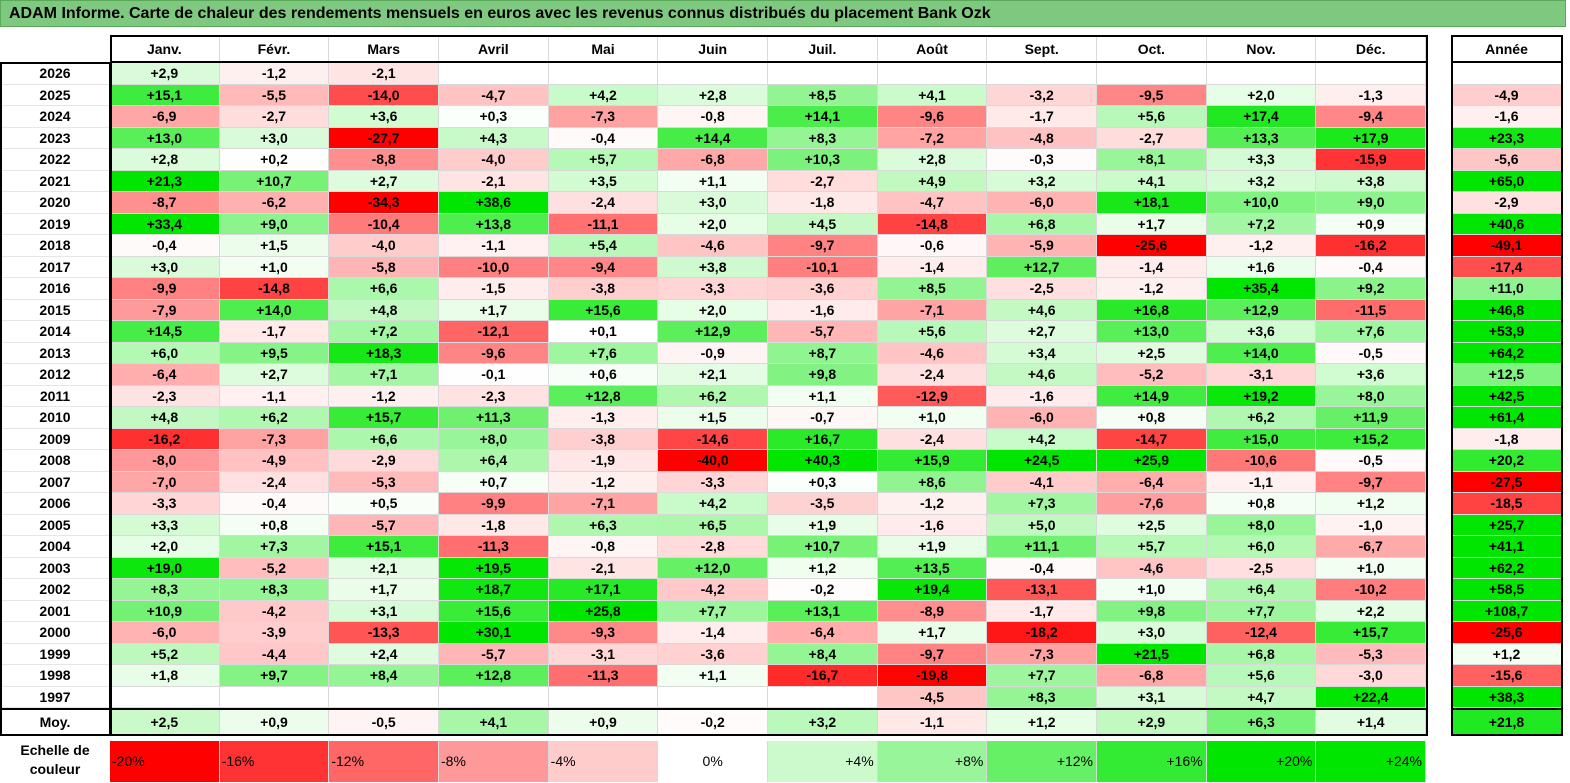 This screenshot has height=783, width=1570. I want to click on heatmap-cell: -9,9, so click(494, 504).